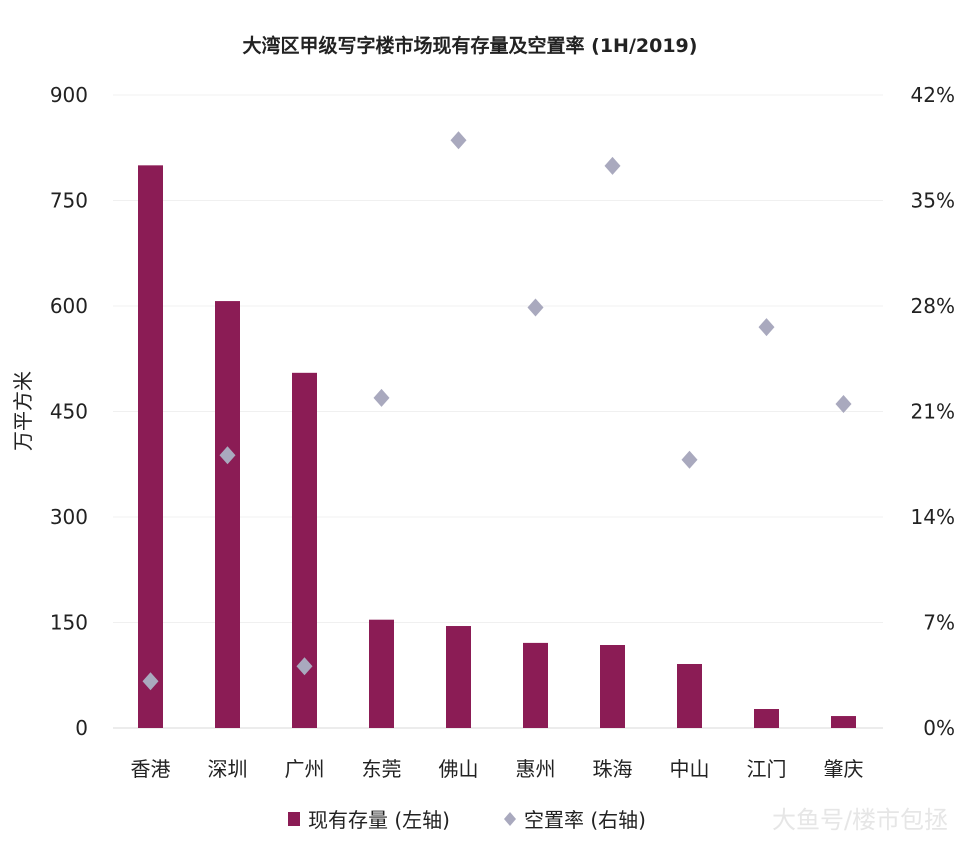 The image size is (978, 853). I want to click on y2-tick-label: 7%, so click(939, 623).